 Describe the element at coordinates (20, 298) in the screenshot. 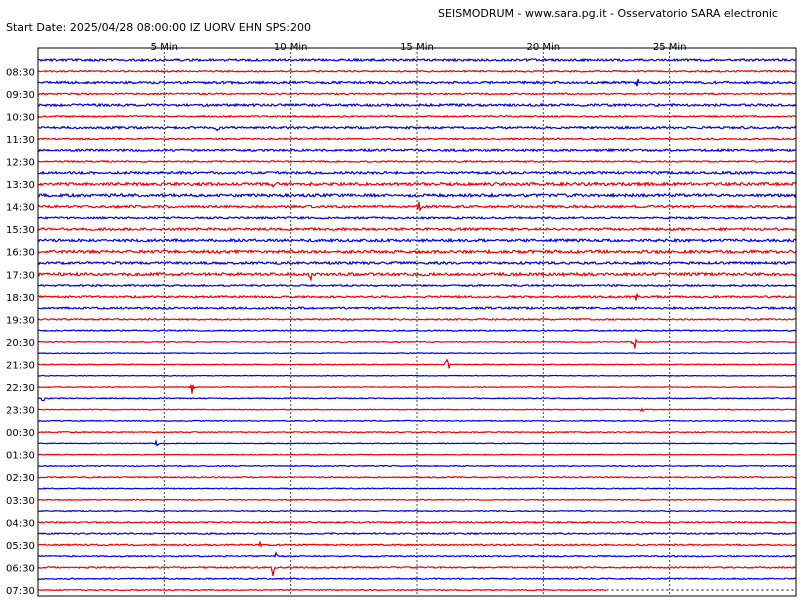

I see `hour-label: 18:30` at that location.